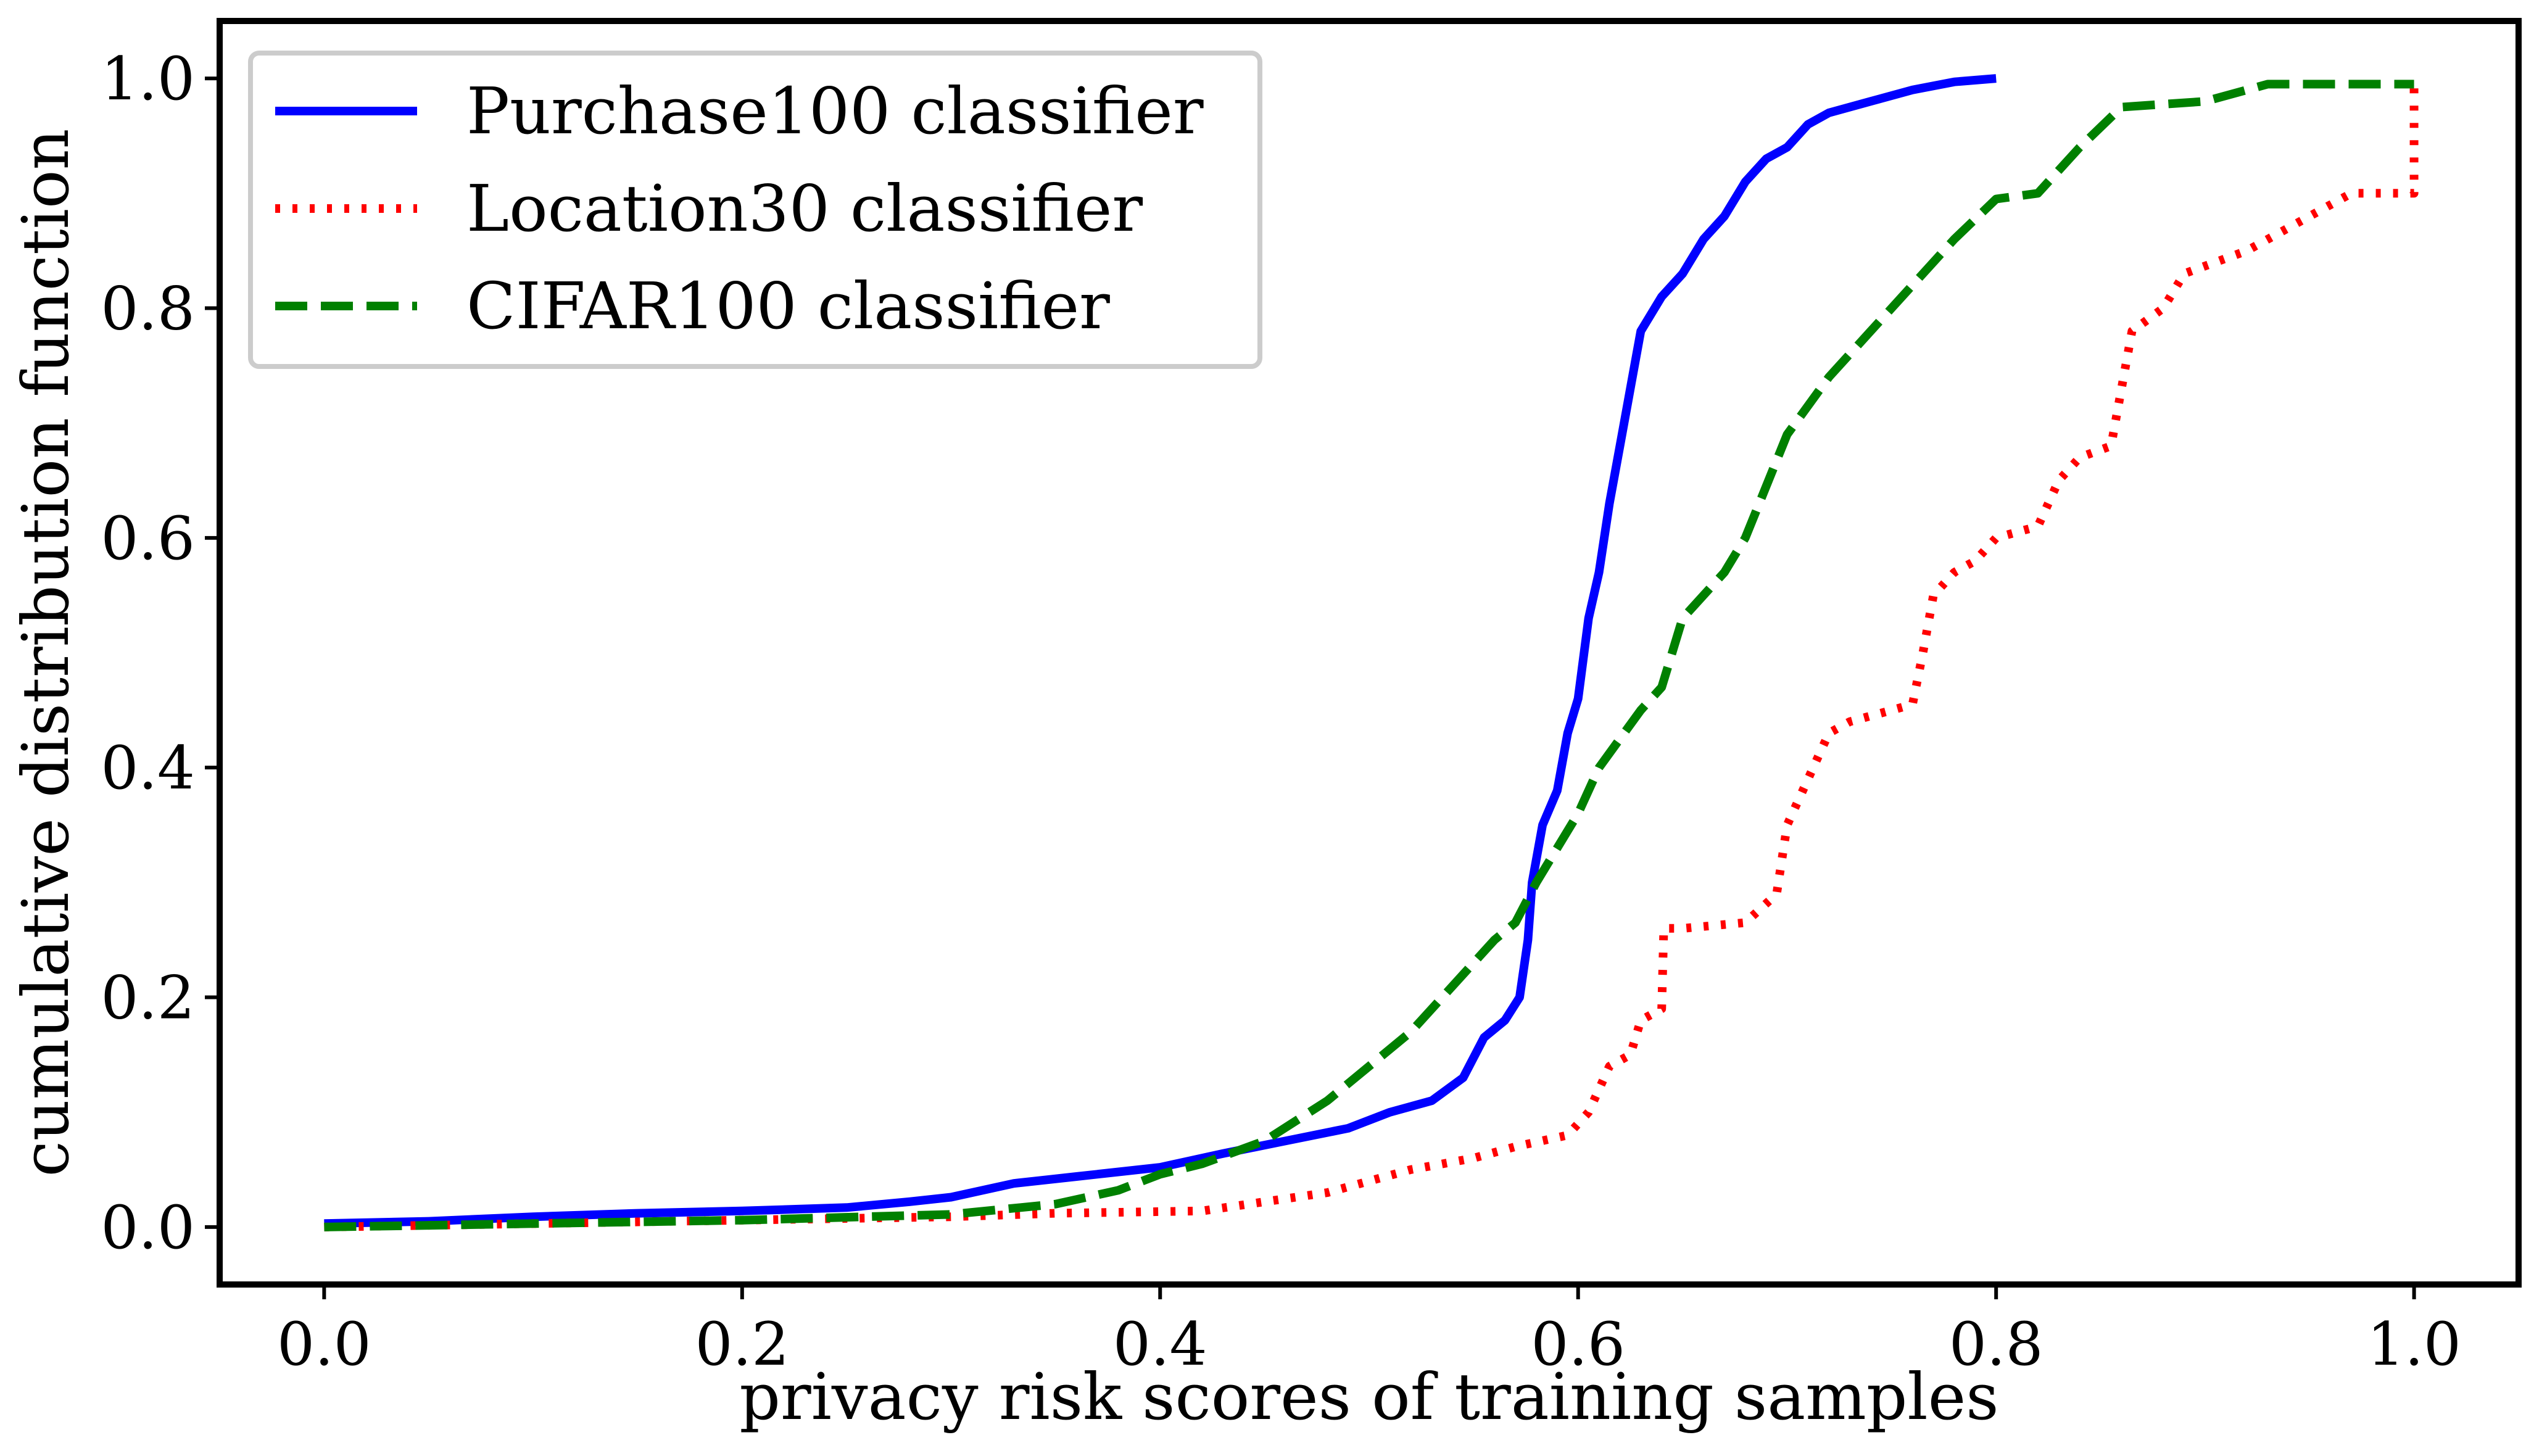 The image size is (2534, 1456). I want to click on legend-label-2: Location30 classifier, so click(804, 208).